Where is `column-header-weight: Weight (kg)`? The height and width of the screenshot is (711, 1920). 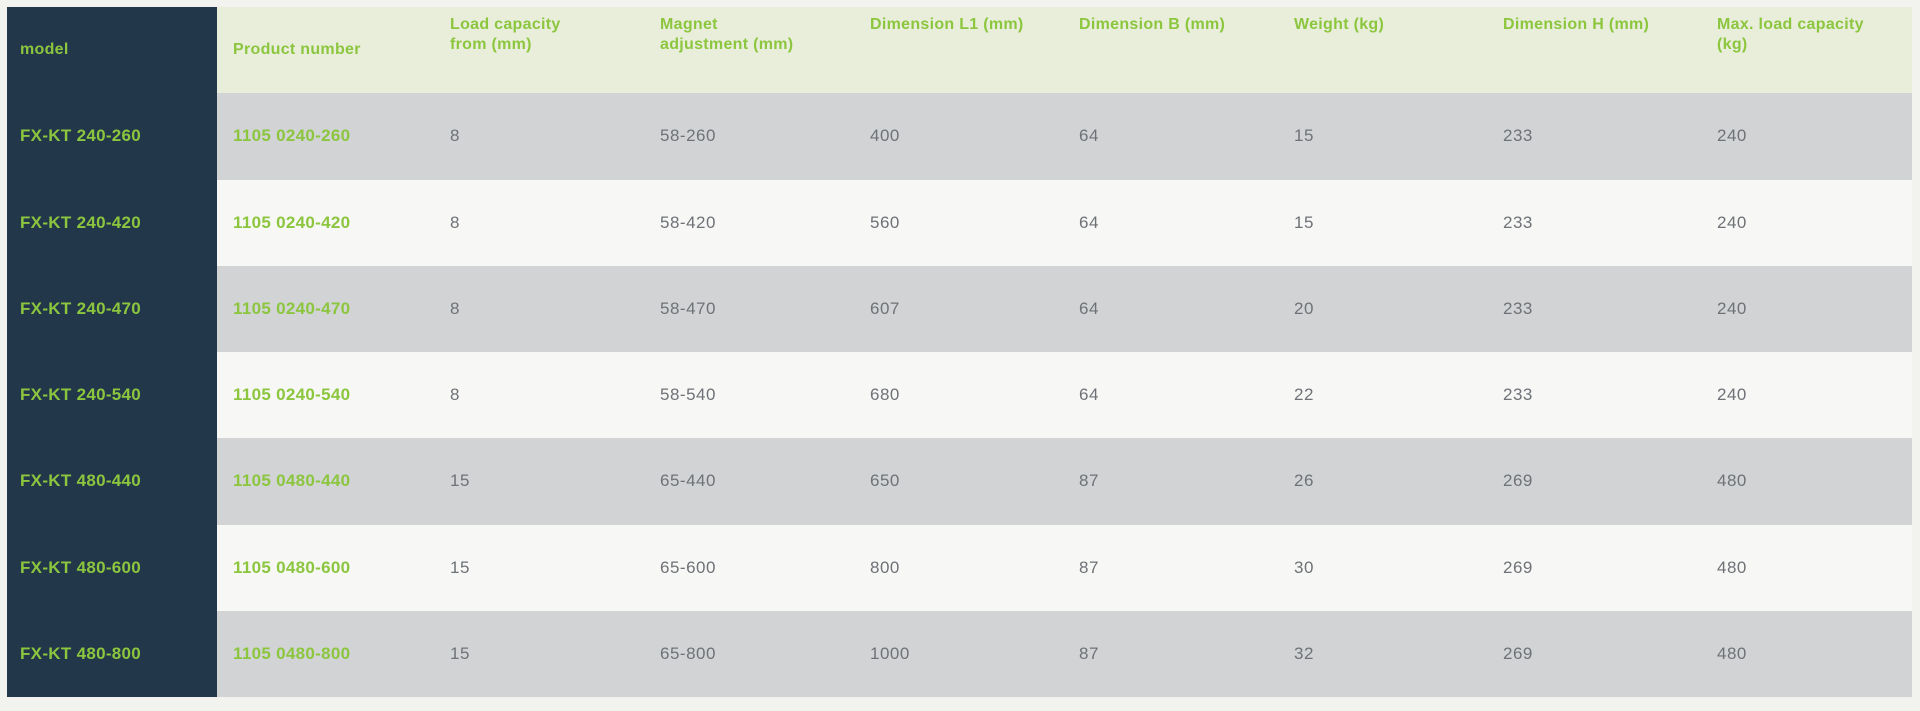
column-header-weight: Weight (kg) is located at coordinates (1382, 50).